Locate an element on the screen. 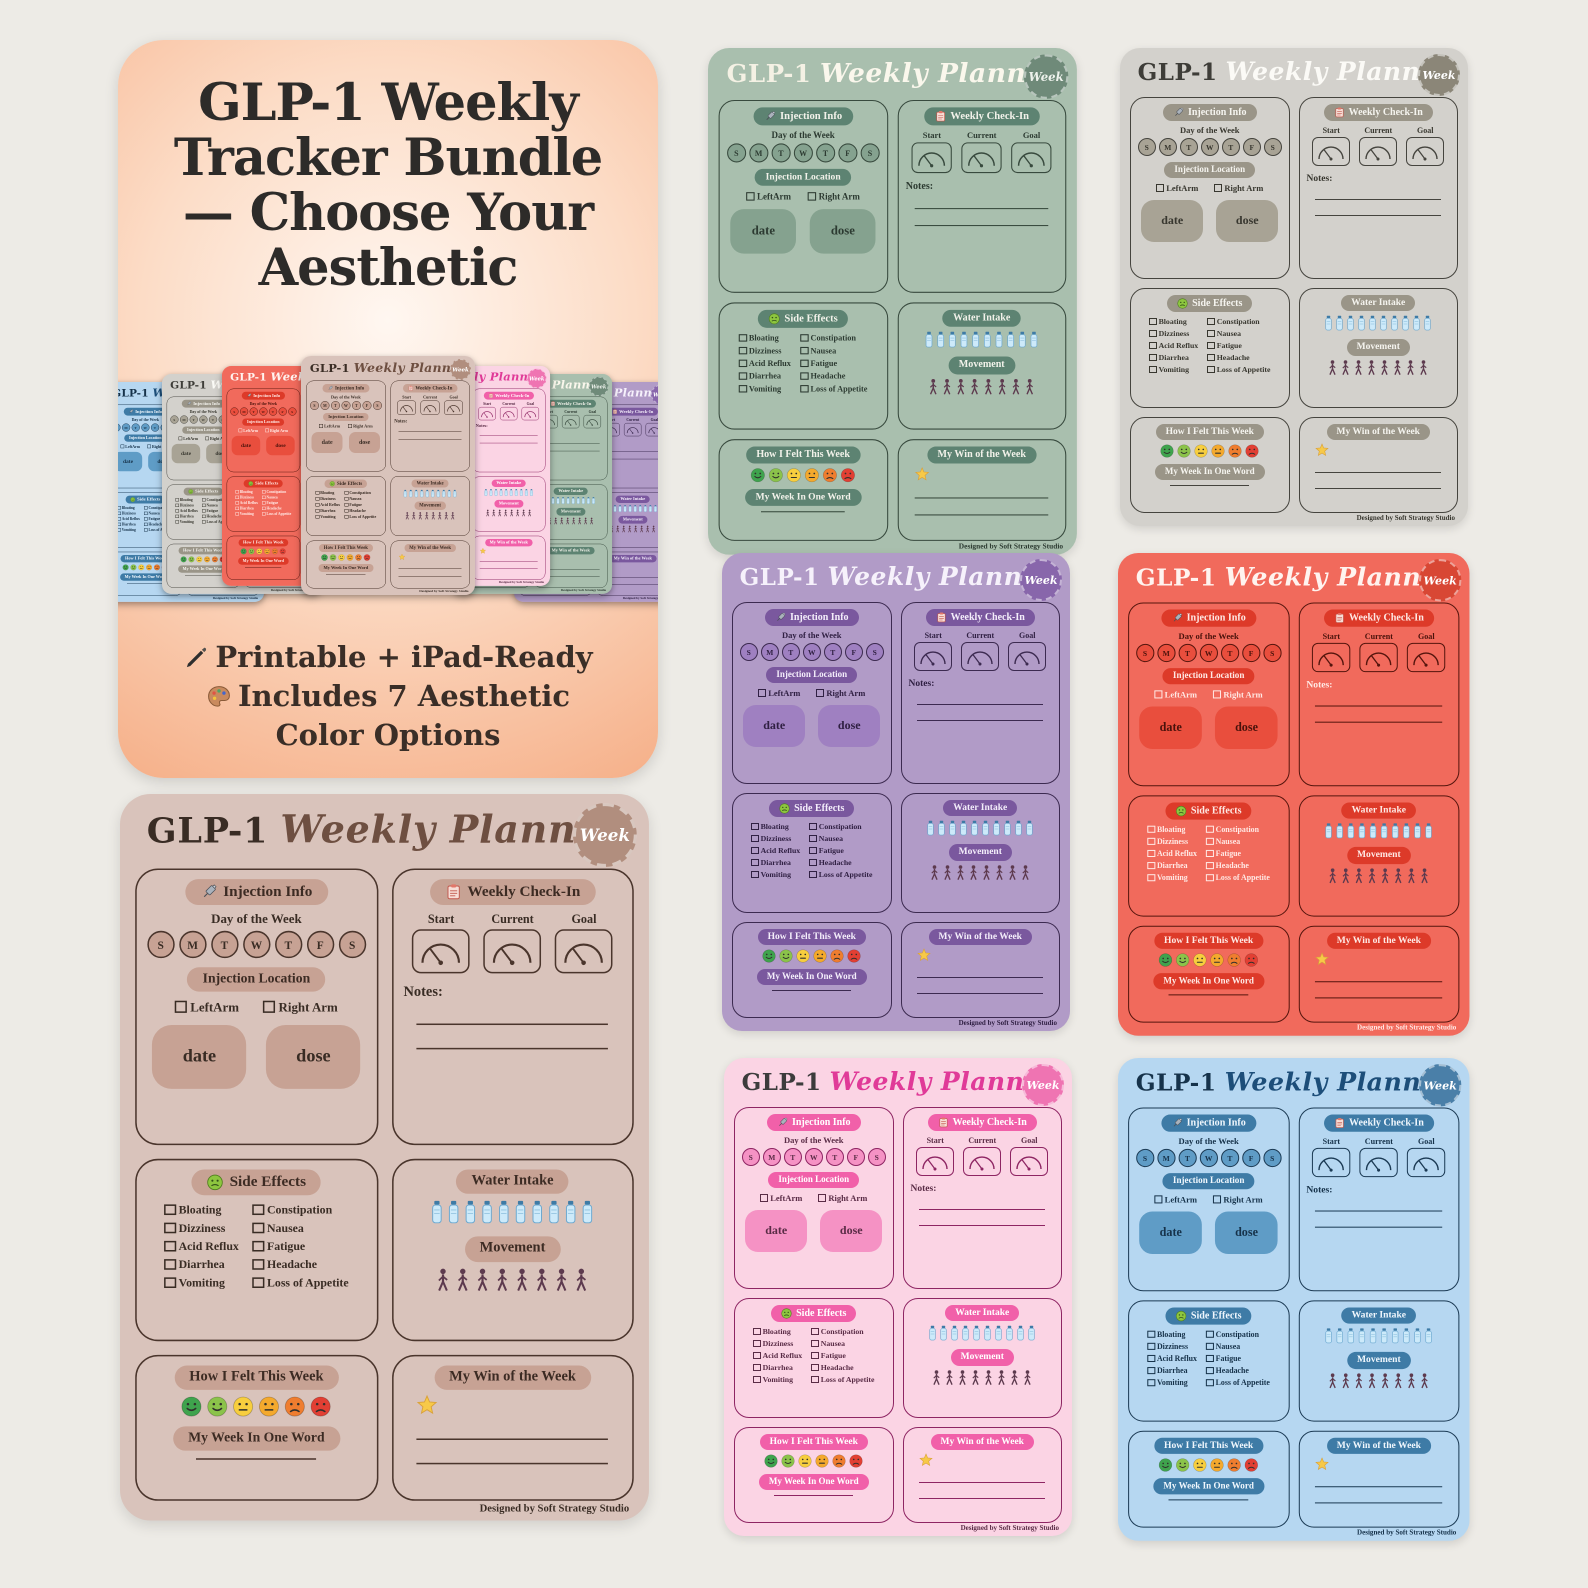 This screenshot has height=1588, width=1588. write-line is located at coordinates (981, 226).